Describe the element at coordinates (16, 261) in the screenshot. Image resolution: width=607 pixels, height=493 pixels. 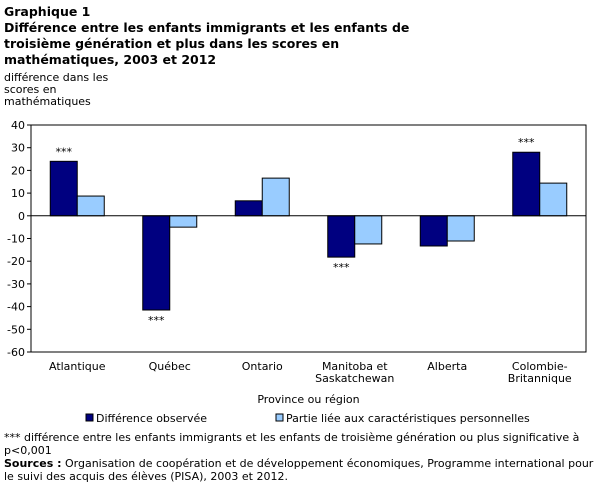
I see `y-tick-label: -20` at that location.